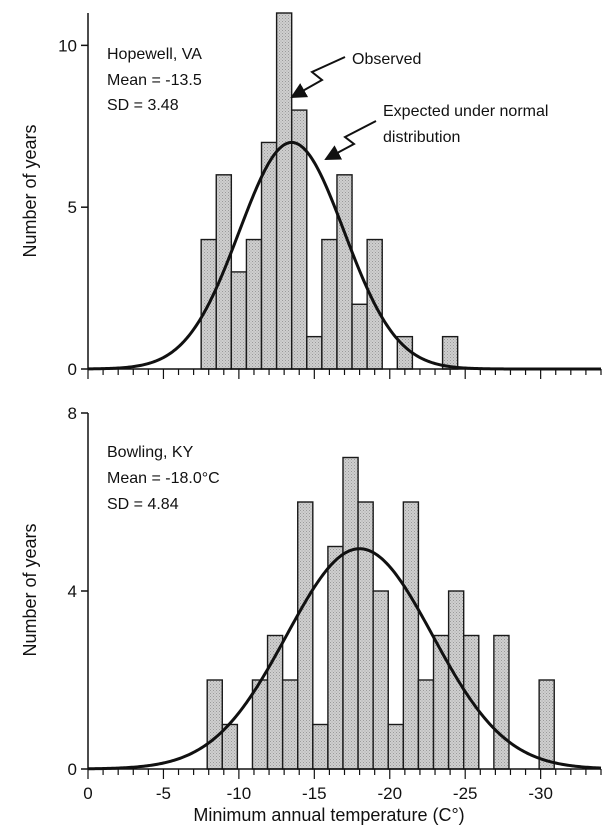 The image size is (602, 832). Describe the element at coordinates (350, 140) in the screenshot. I see `expected-arrow` at that location.